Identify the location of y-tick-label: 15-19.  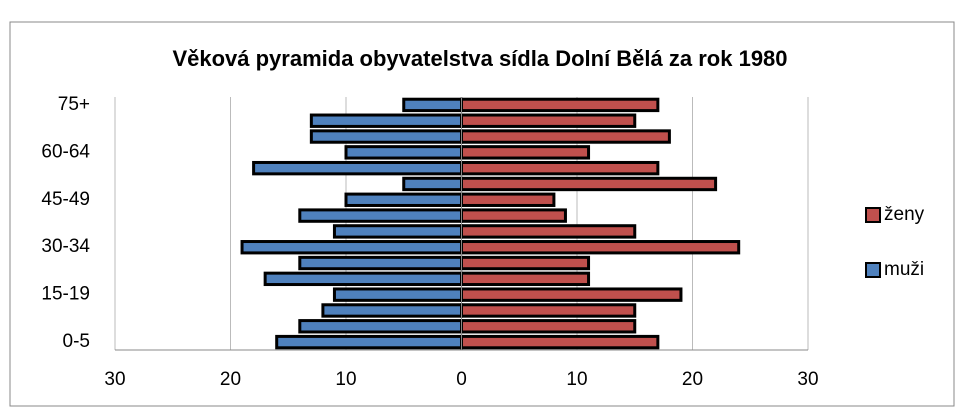
(65, 294).